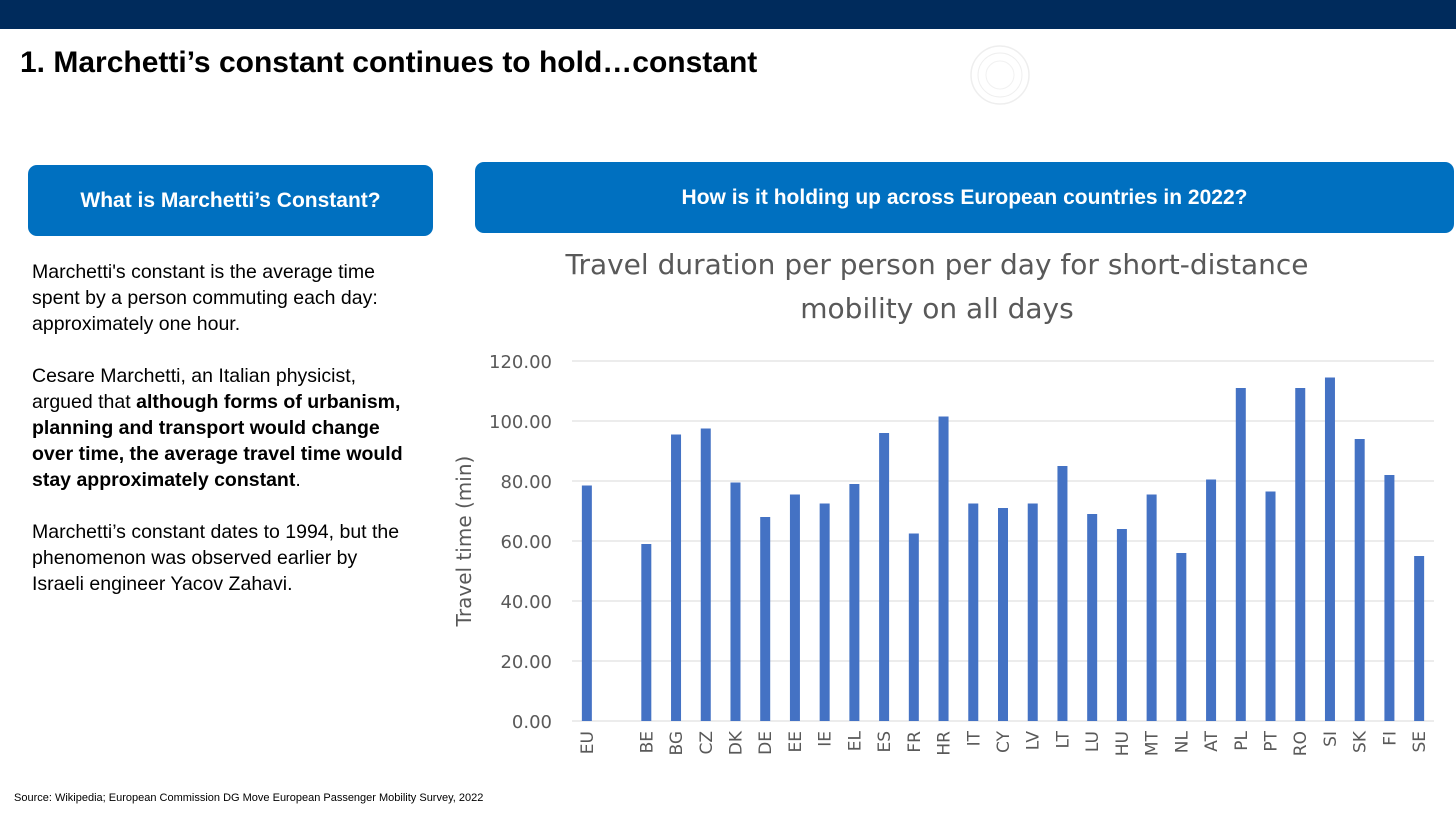 This screenshot has width=1456, height=819. I want to click on y-tick-label: 40.00, so click(526, 602).